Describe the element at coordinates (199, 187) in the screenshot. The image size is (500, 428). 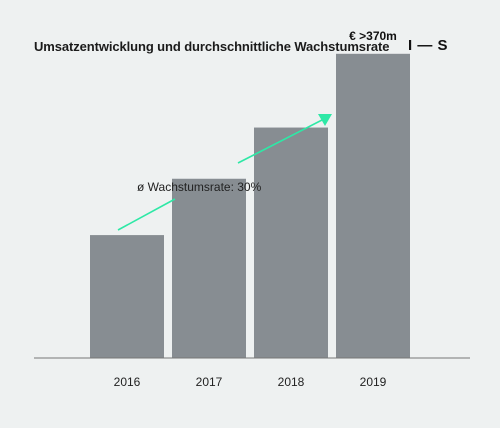
I see `growth-rate-annotation: ø Wachstumsrate: 30%` at that location.